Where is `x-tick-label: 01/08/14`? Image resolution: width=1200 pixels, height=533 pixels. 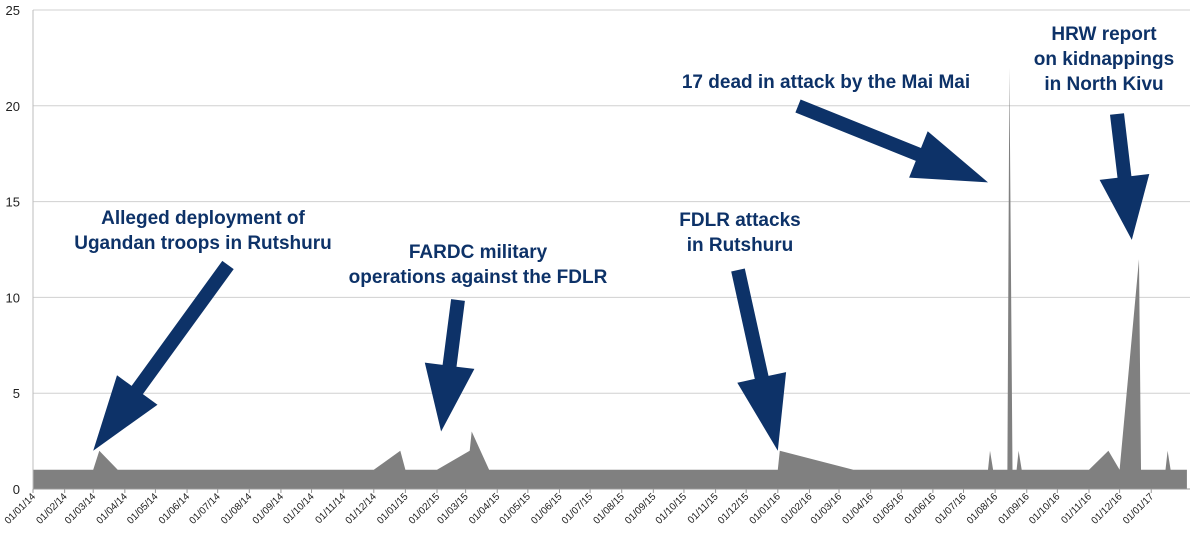 x-tick-label: 01/08/14 is located at coordinates (237, 509).